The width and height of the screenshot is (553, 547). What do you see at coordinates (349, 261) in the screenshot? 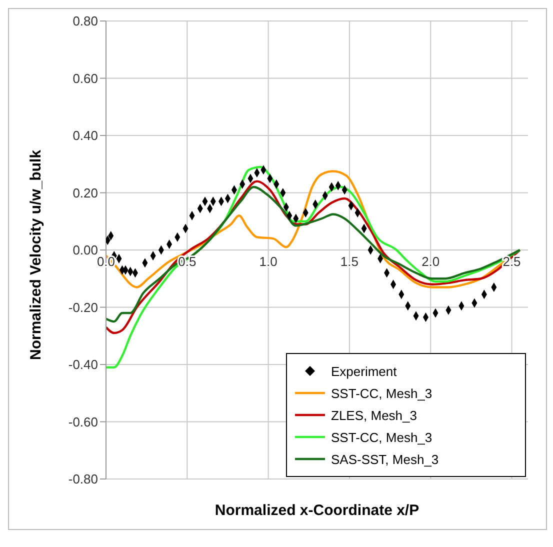
I see `x-tick-label: 1.5` at bounding box center [349, 261].